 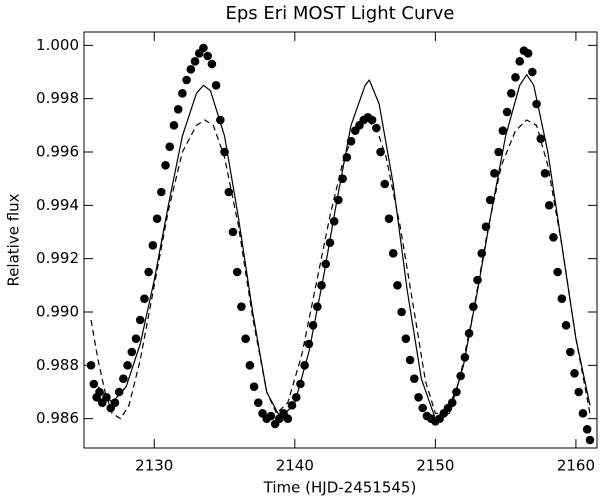 What do you see at coordinates (57, 365) in the screenshot?
I see `y-tick-label: 0.988` at bounding box center [57, 365].